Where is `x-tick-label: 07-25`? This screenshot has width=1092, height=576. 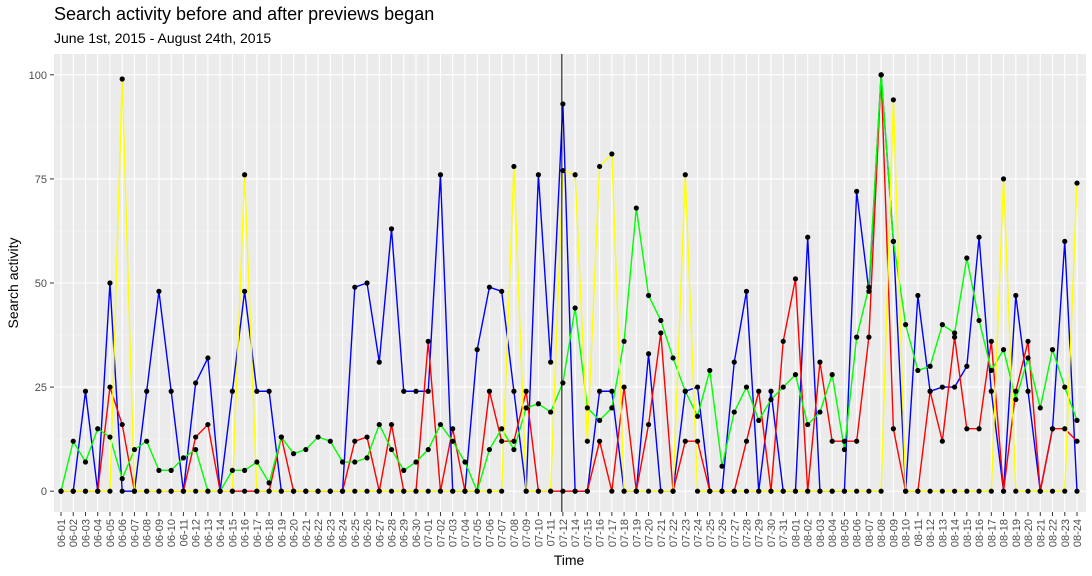 x-tick-label: 07-25 is located at coordinates (711, 533).